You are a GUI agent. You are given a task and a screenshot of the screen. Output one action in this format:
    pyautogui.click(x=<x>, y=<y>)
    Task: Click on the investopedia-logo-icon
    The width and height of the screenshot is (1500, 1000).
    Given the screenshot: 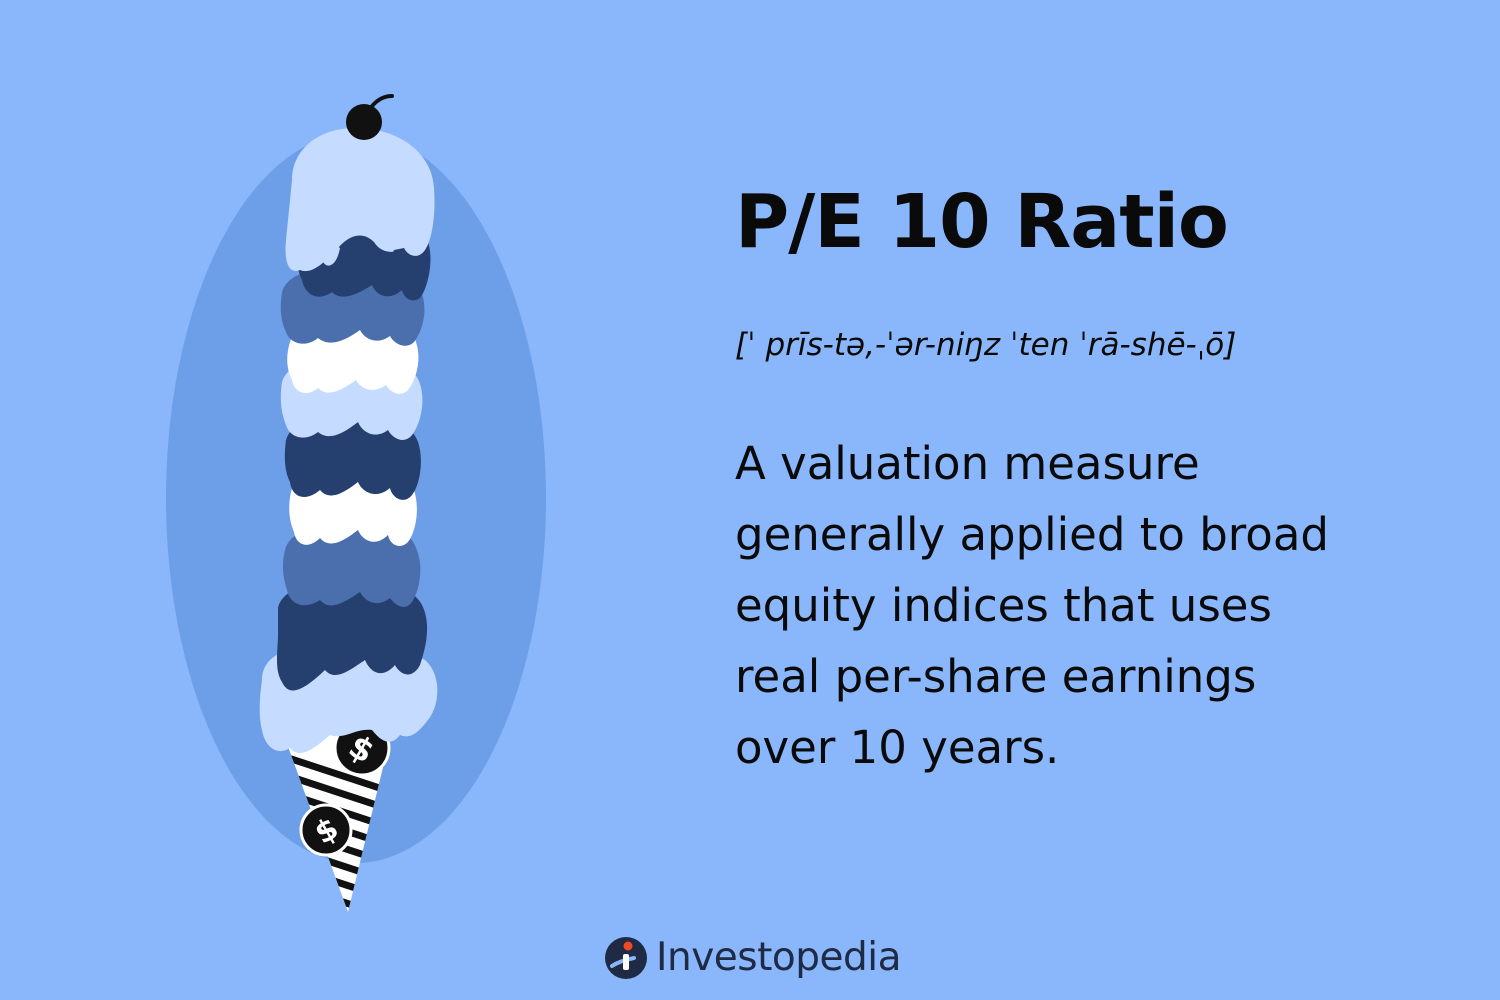 What is the action you would take?
    pyautogui.click(x=626, y=958)
    